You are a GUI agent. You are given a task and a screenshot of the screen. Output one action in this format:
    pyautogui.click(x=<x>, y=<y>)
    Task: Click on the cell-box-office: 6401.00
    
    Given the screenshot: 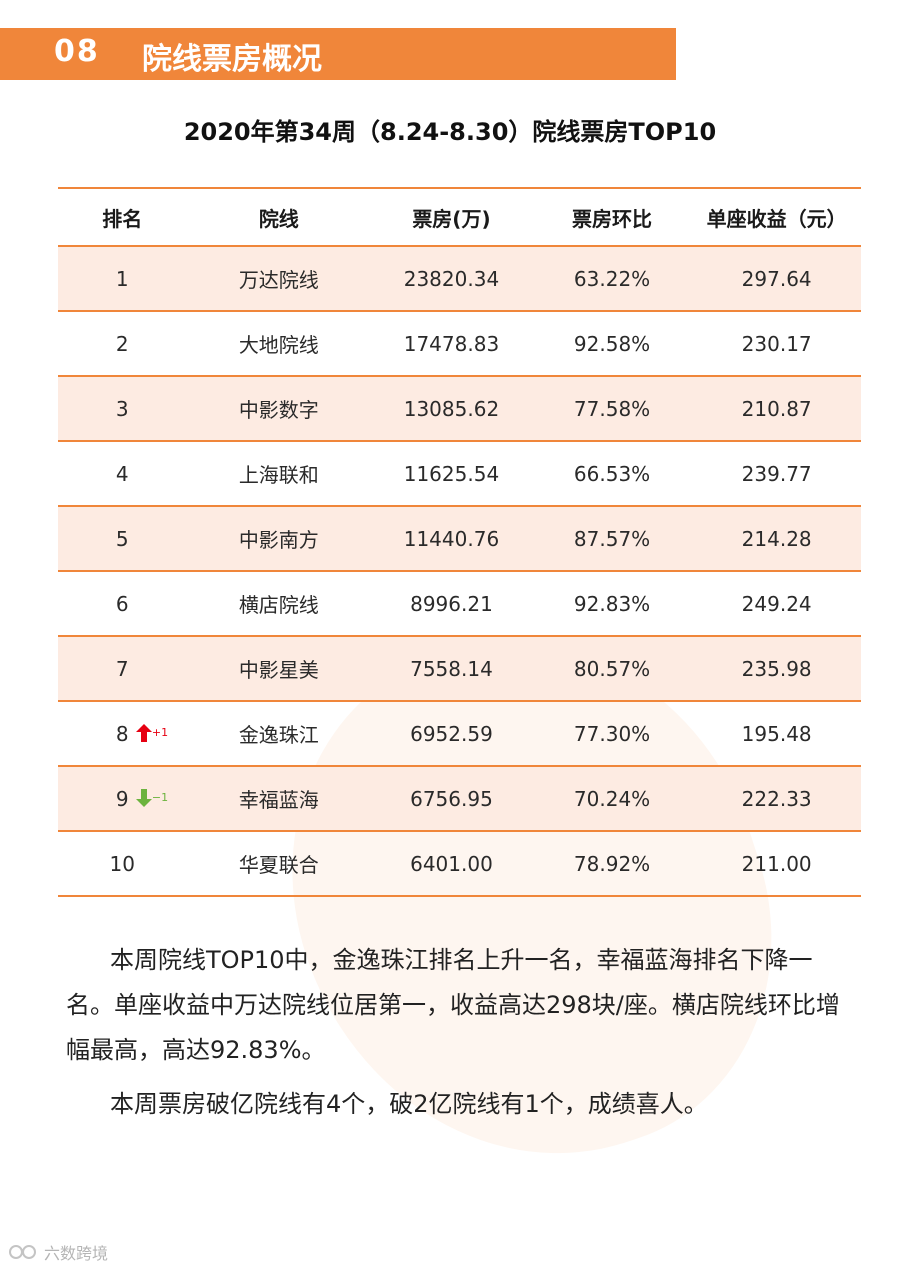 What is the action you would take?
    pyautogui.click(x=451, y=863)
    